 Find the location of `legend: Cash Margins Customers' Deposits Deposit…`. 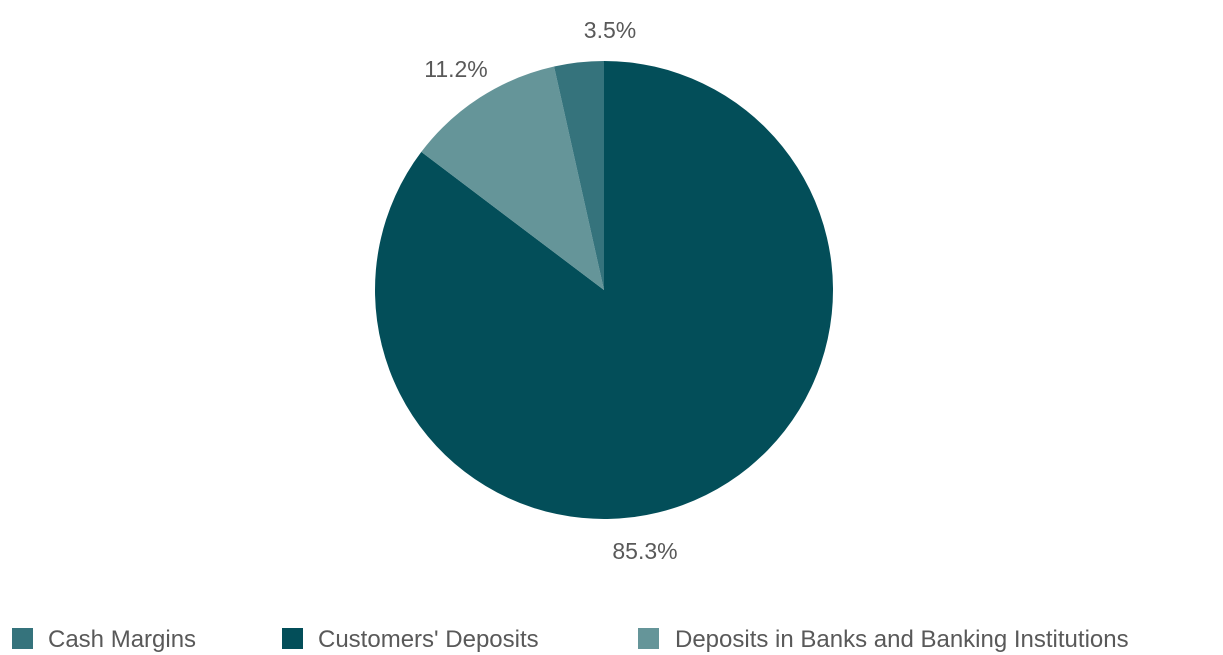

legend: Cash Margins Customers' Deposits Deposit… is located at coordinates (570, 639).